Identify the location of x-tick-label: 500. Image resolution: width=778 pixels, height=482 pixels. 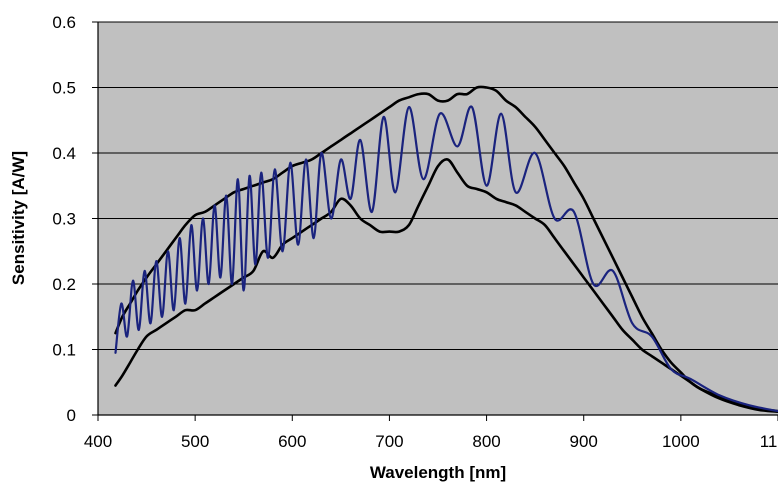
(195, 441).